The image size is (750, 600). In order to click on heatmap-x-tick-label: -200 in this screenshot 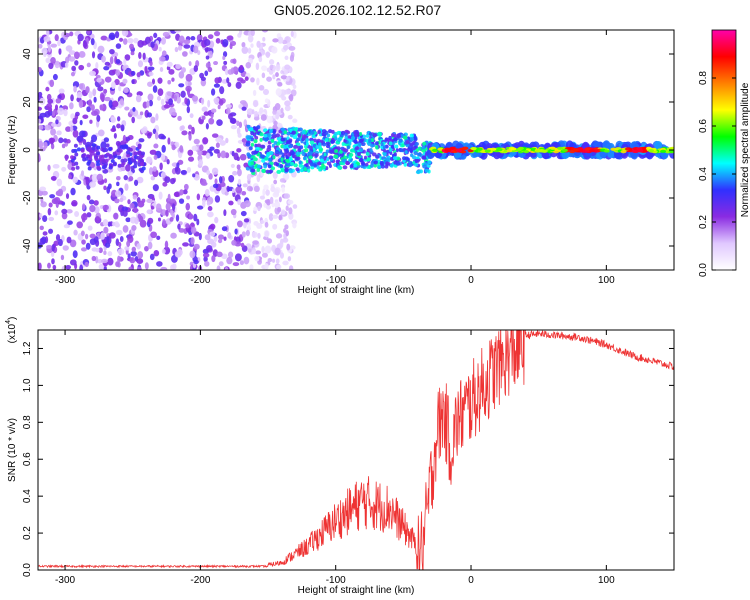, I will do `click(200, 280)`.